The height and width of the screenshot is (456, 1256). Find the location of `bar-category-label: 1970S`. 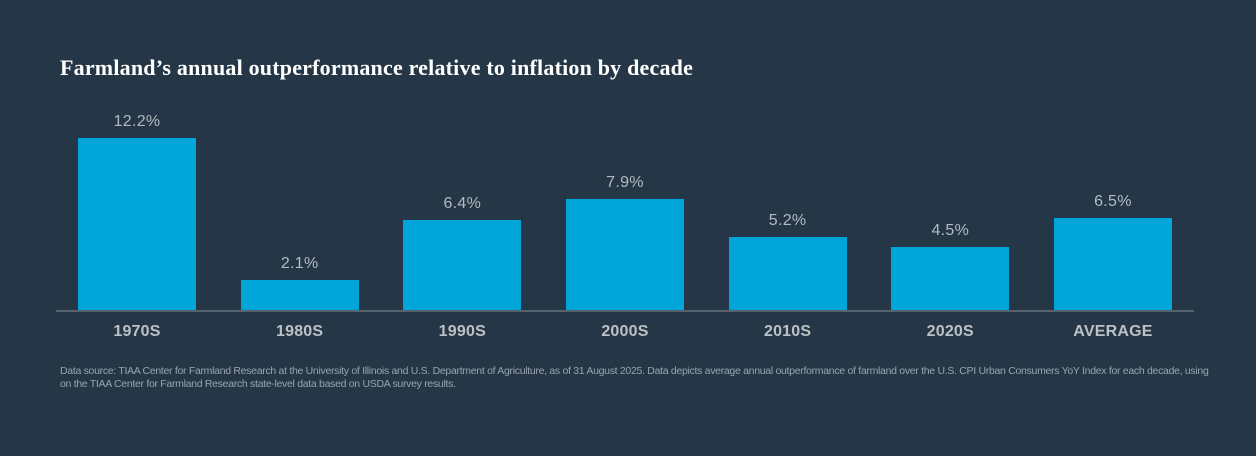

bar-category-label: 1970S is located at coordinates (137, 331).